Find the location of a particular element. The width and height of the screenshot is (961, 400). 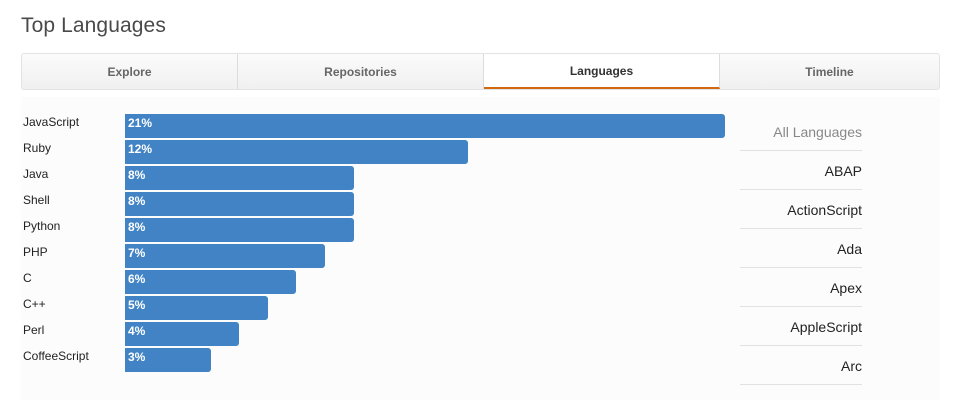

filter-item-ada: Ada is located at coordinates (801, 248).